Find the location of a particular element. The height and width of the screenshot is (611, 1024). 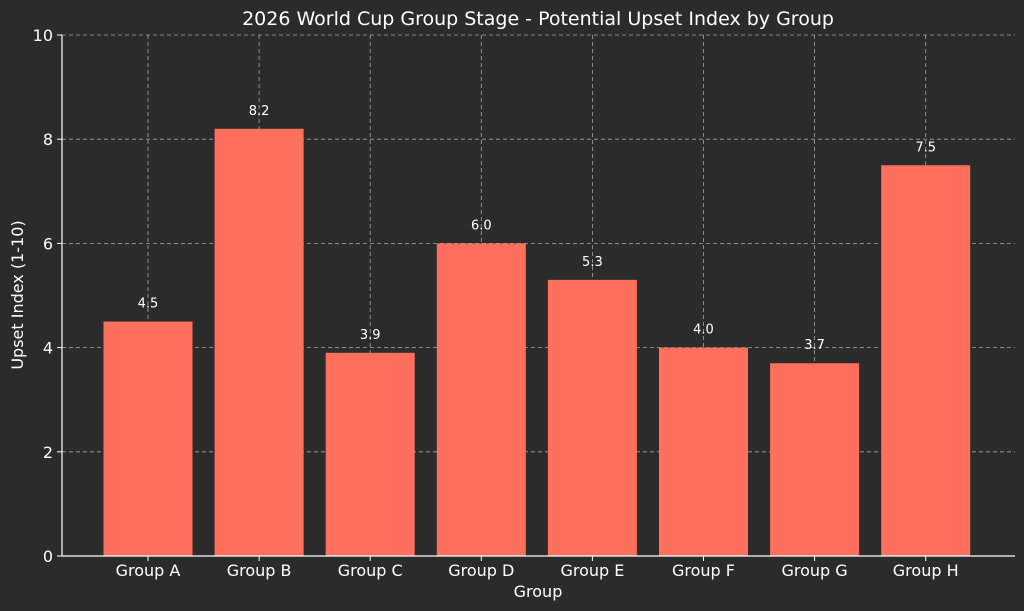

y-axis-label: Upset Index (1-10) is located at coordinates (17, 294).